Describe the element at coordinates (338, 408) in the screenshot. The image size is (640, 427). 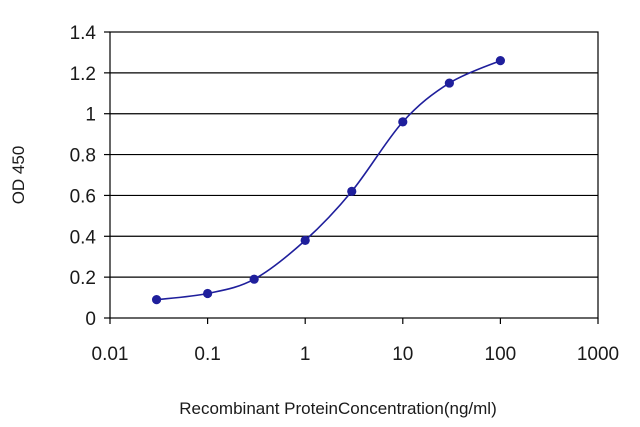
I see `x-axis-title: Recombinant ProteinConcentration(ng/ml)` at that location.